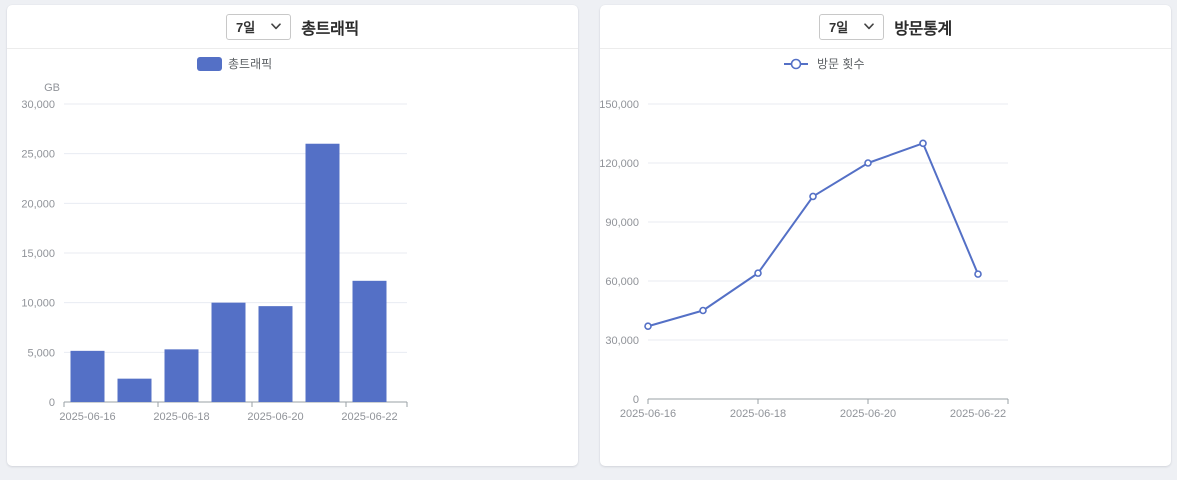 The image size is (1177, 480). I want to click on line-series, so click(813, 235).